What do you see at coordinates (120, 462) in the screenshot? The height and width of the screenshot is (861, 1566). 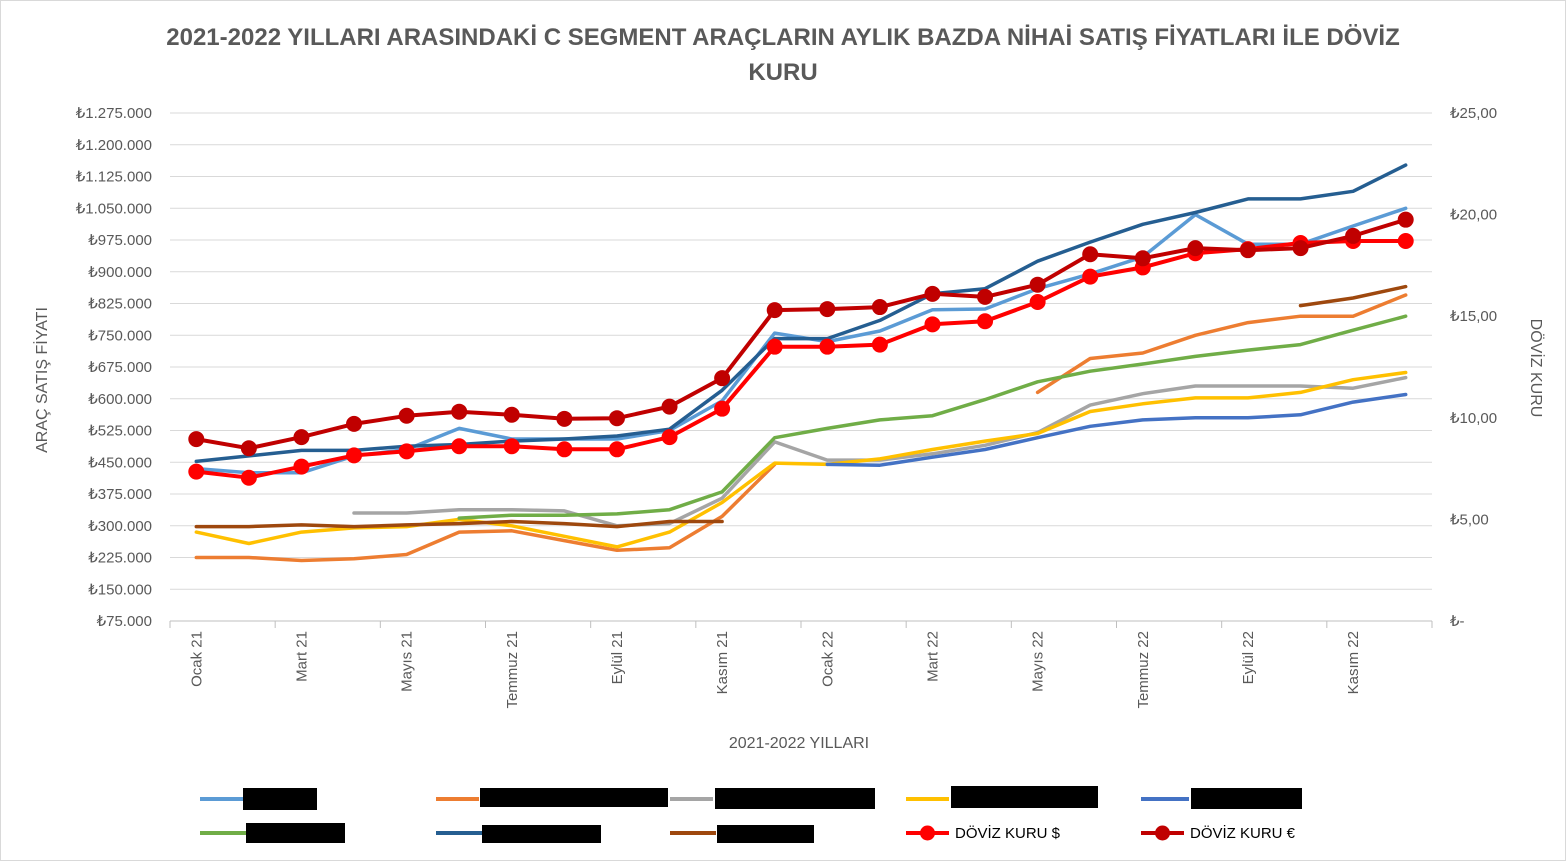 I see `y-tick-label: ₺450.000` at bounding box center [120, 462].